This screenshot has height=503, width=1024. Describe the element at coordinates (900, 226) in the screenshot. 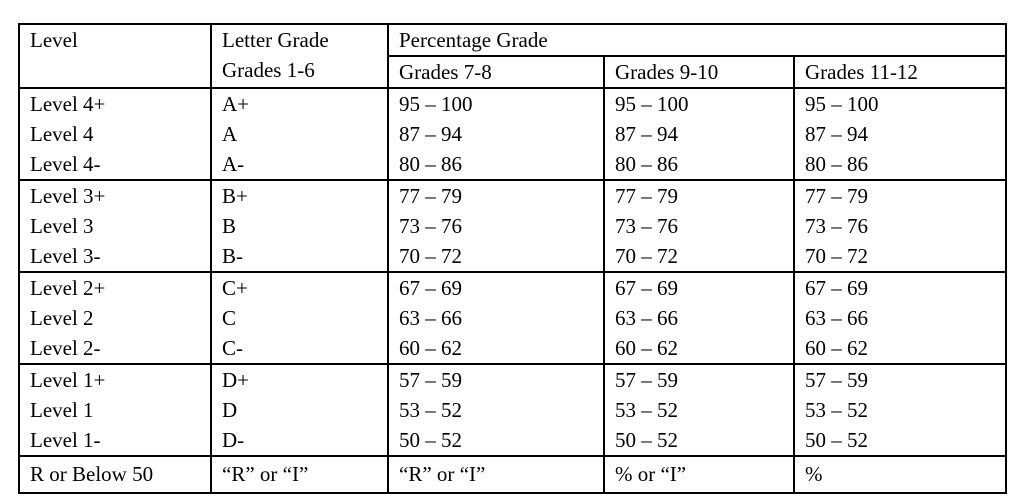

I see `grades-11-12-cell: 77 – 79 73 – 76 70 – 72` at that location.